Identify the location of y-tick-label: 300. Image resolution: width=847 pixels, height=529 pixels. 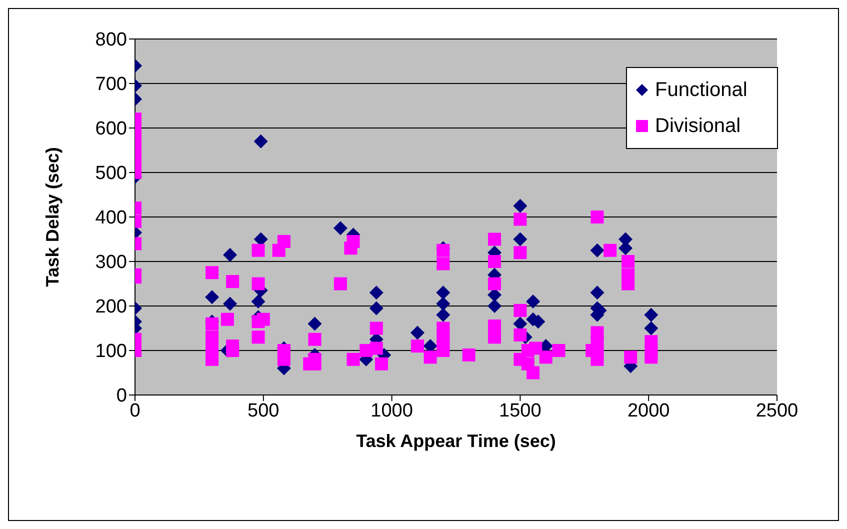
(111, 263).